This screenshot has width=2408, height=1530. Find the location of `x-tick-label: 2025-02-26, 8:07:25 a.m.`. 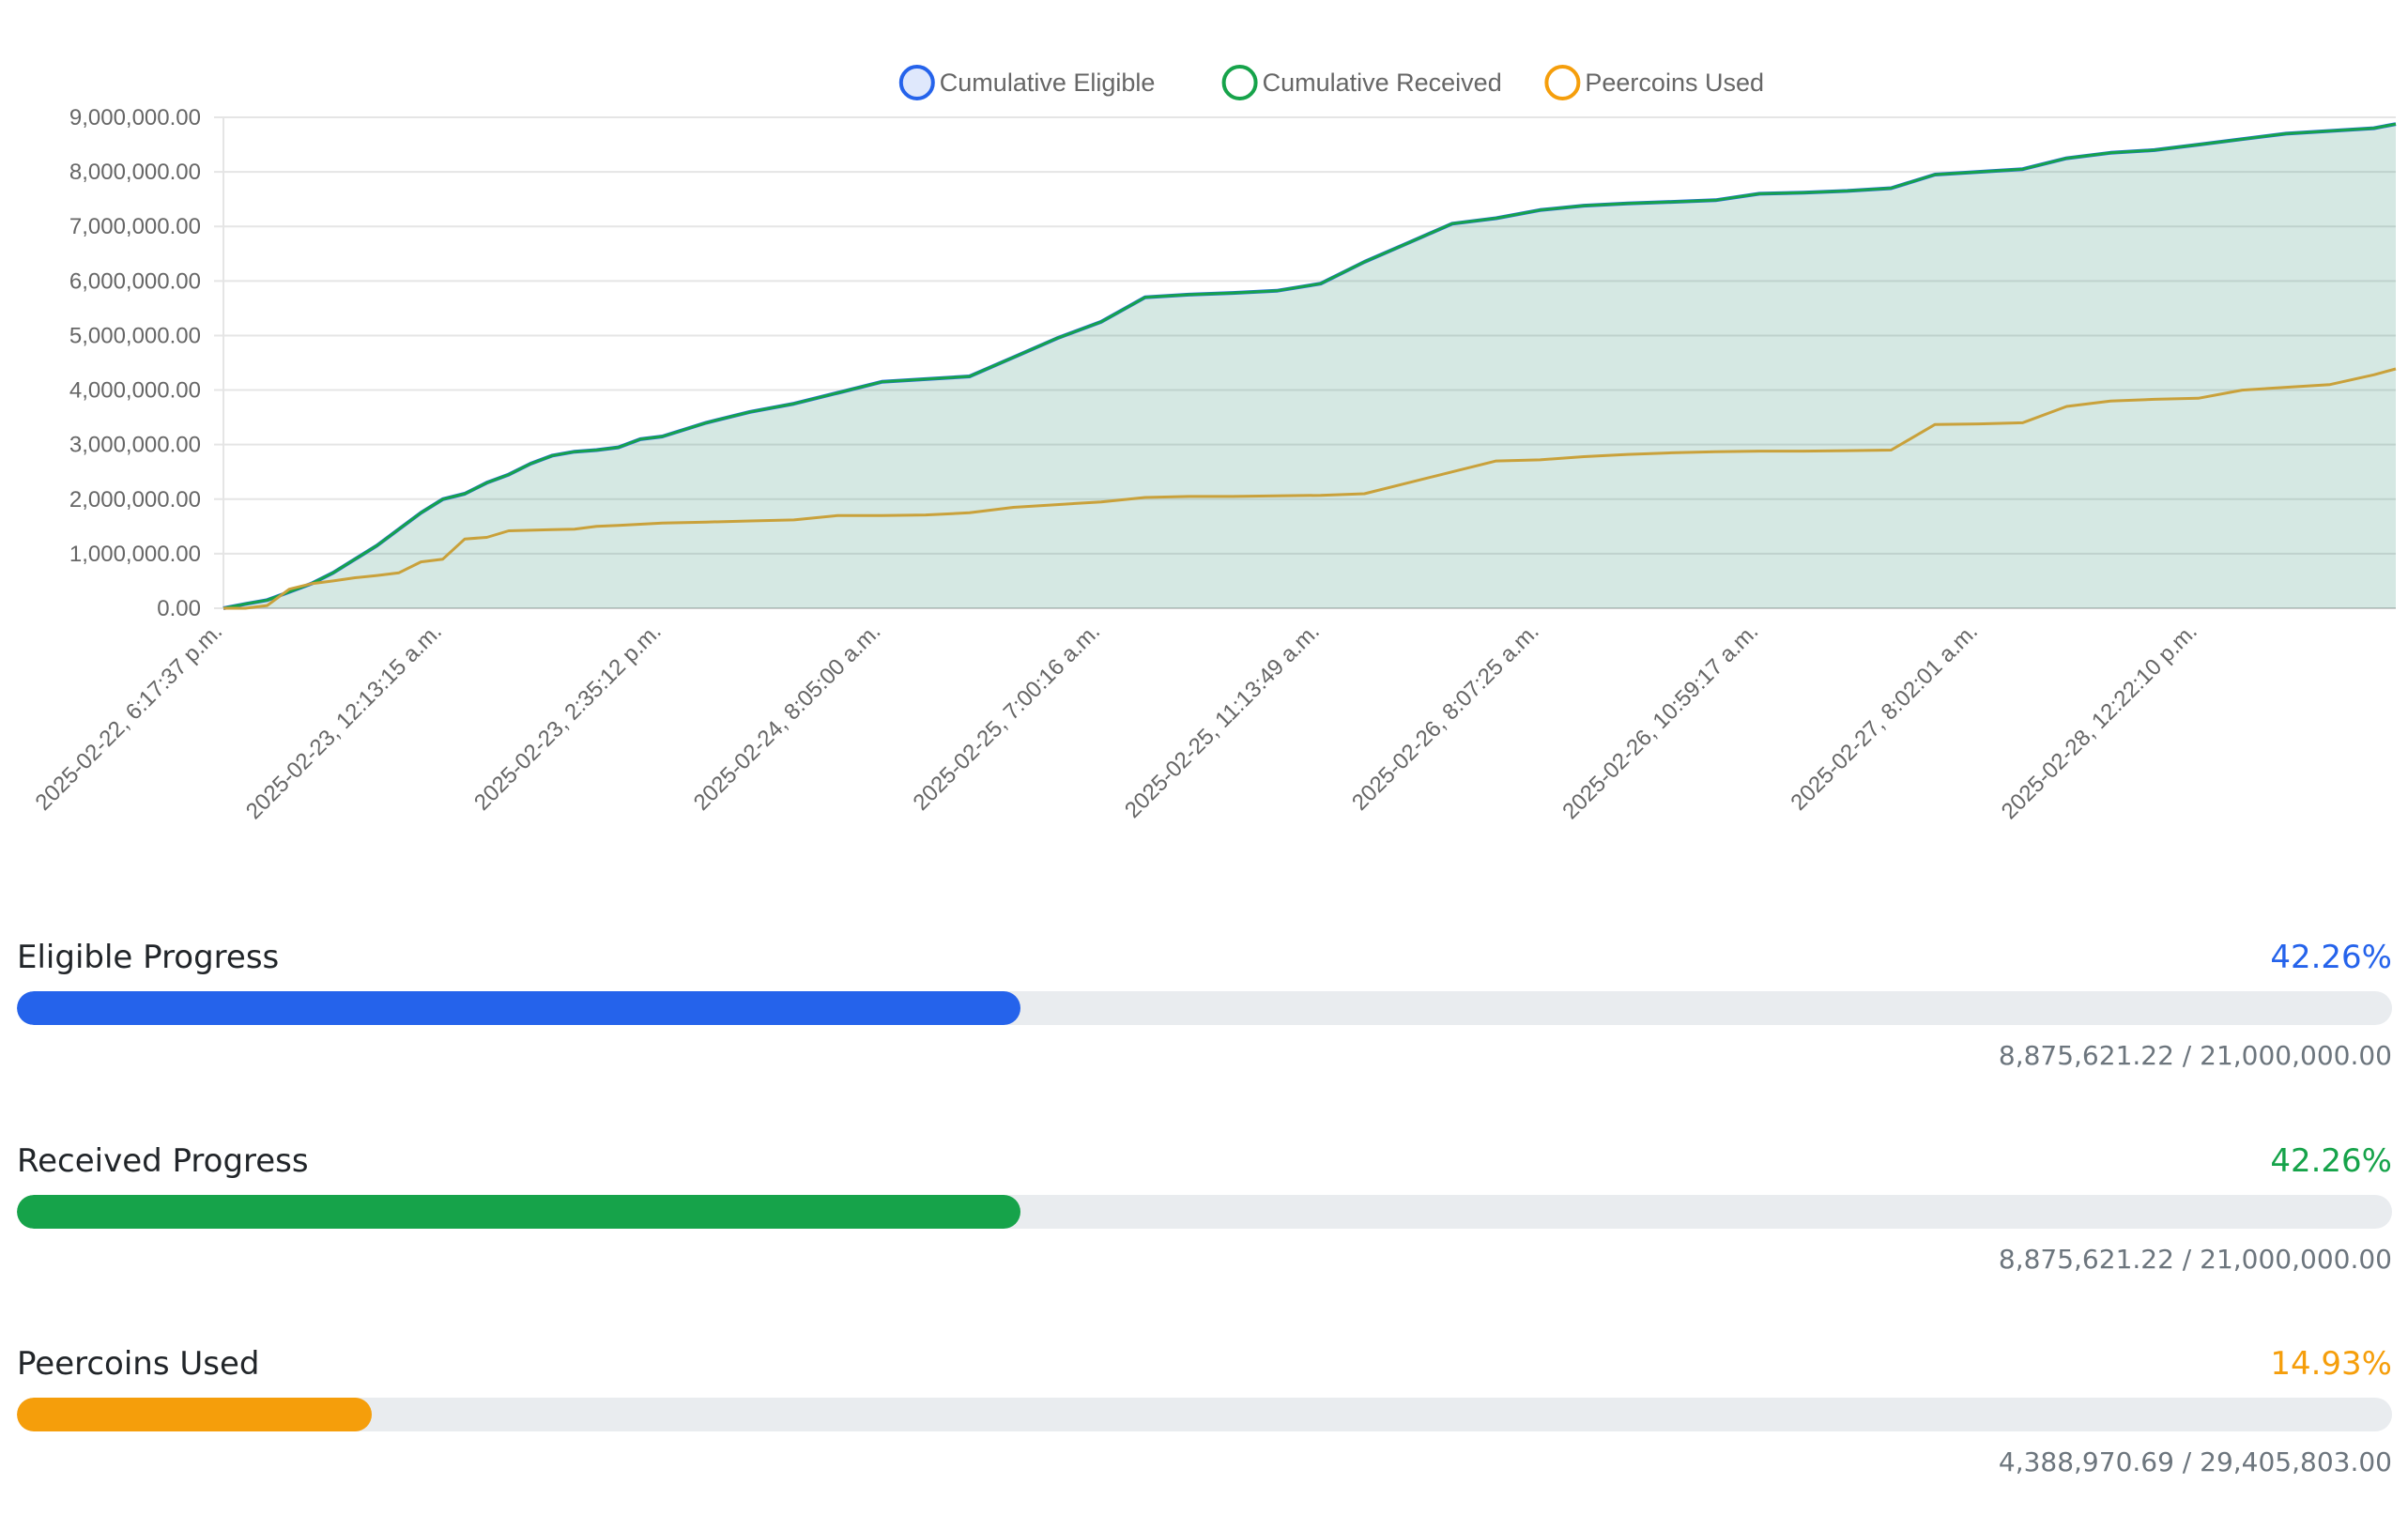

x-tick-label: 2025-02-26, 8:07:25 a.m. is located at coordinates (1445, 717).